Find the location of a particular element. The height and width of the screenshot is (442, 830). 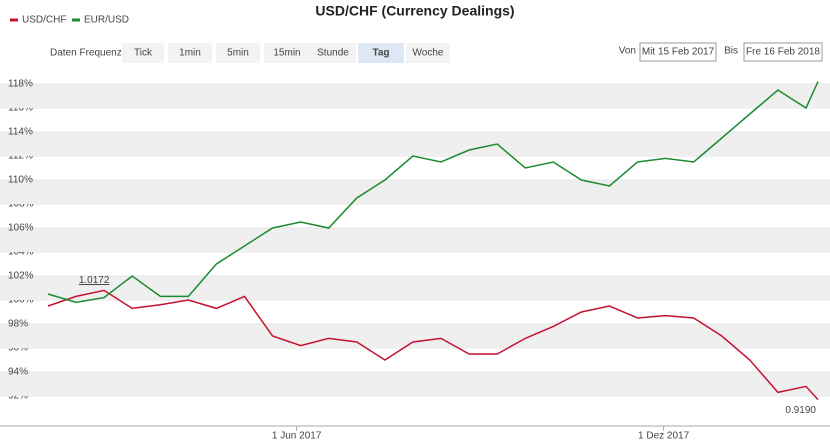

frequency-button-label: 1min is located at coordinates (190, 53).